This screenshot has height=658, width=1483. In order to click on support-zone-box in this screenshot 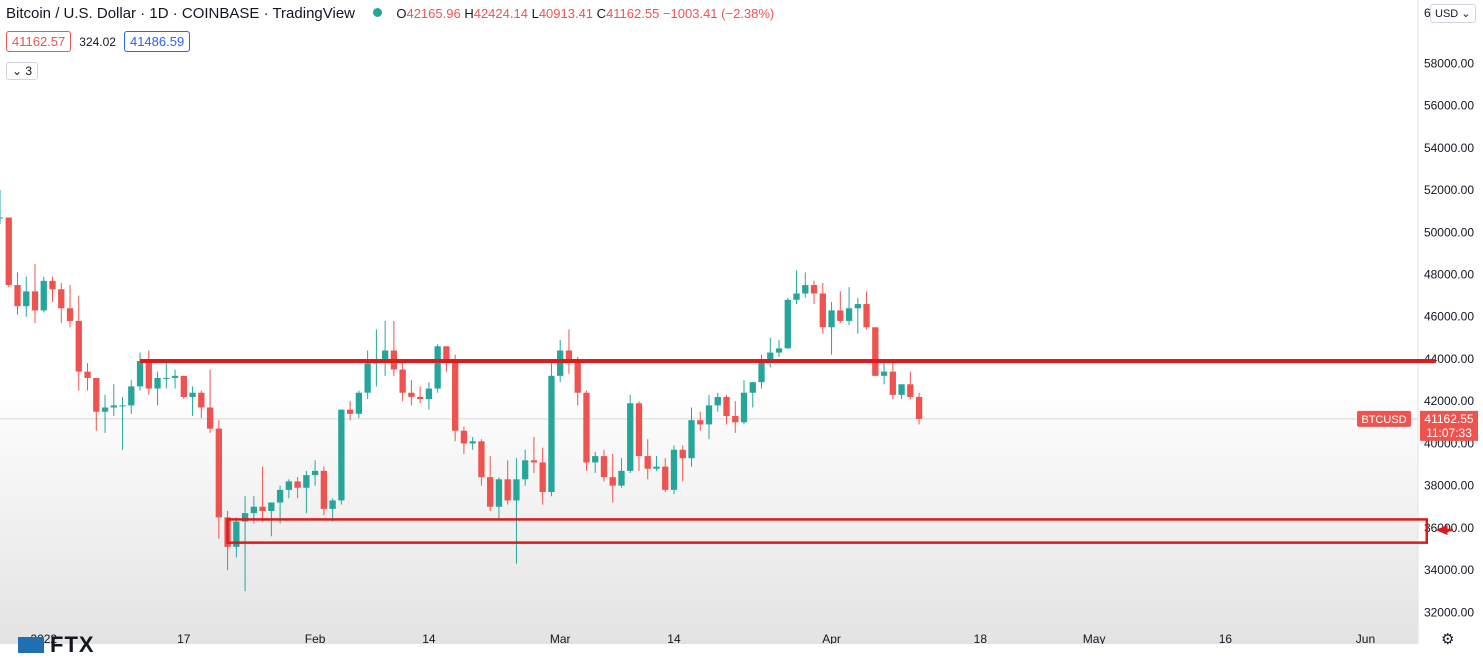, I will do `click(827, 531)`.